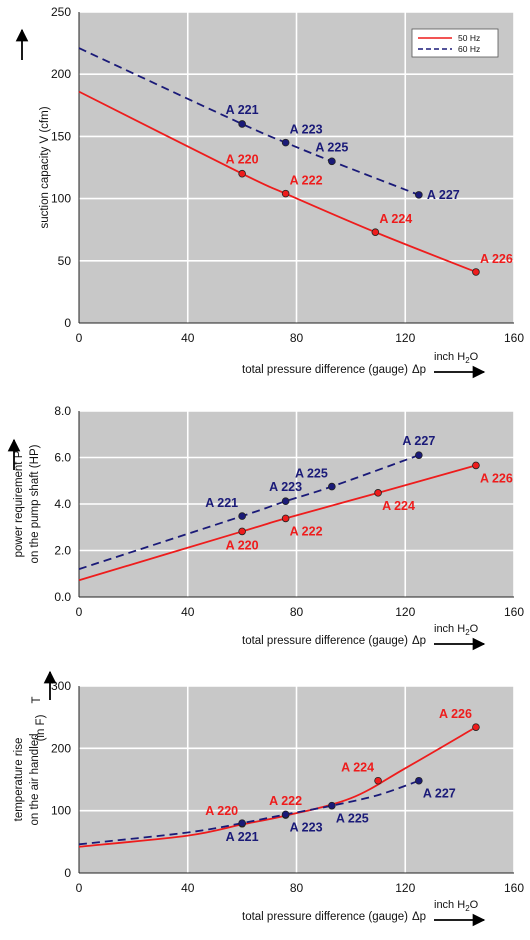 The width and height of the screenshot is (530, 940). I want to click on y-tick-label: 300, so click(61, 686).